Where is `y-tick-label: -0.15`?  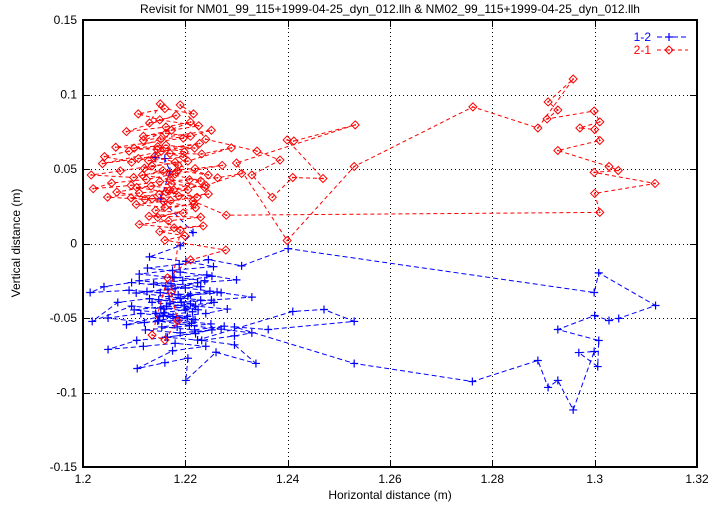
y-tick-label: -0.15 is located at coordinates (64, 467).